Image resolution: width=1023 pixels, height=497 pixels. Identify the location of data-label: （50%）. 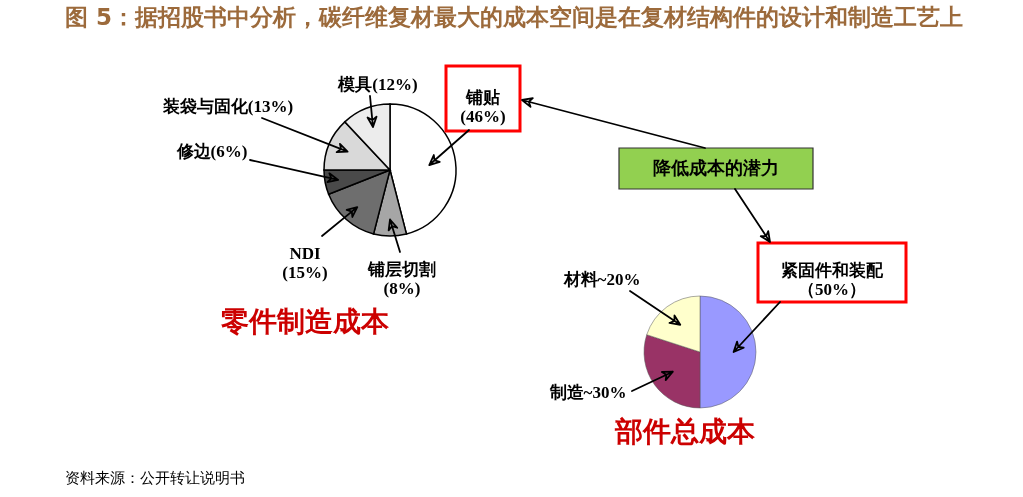
(832, 289).